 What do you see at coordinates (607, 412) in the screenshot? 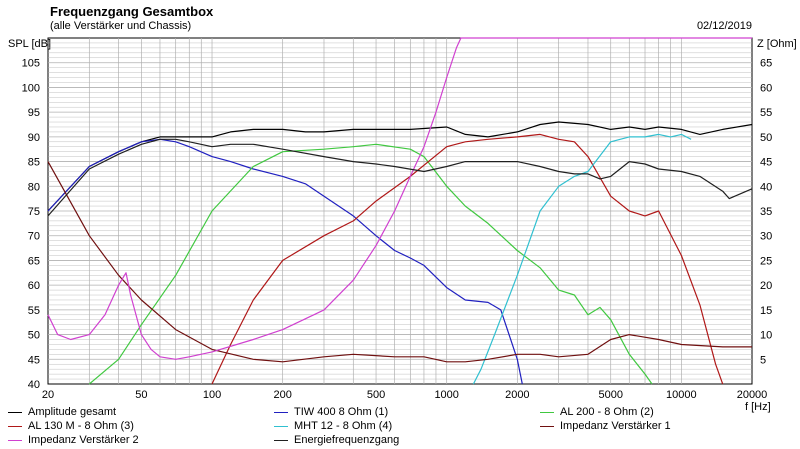
I see `legend-label: AL 200 - 8 Ohm (2)` at bounding box center [607, 412].